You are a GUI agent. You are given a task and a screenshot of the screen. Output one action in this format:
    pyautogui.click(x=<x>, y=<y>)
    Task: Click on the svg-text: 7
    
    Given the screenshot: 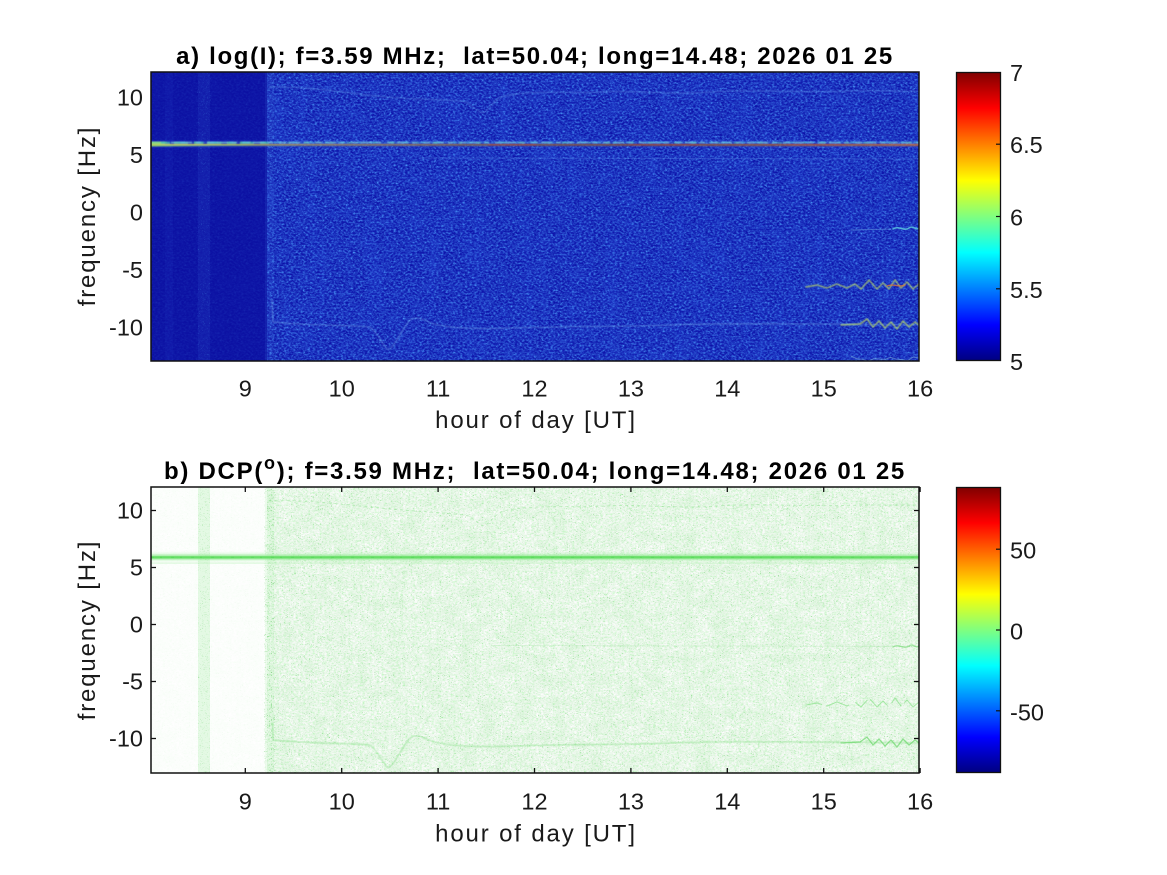 What is the action you would take?
    pyautogui.click(x=1016, y=73)
    